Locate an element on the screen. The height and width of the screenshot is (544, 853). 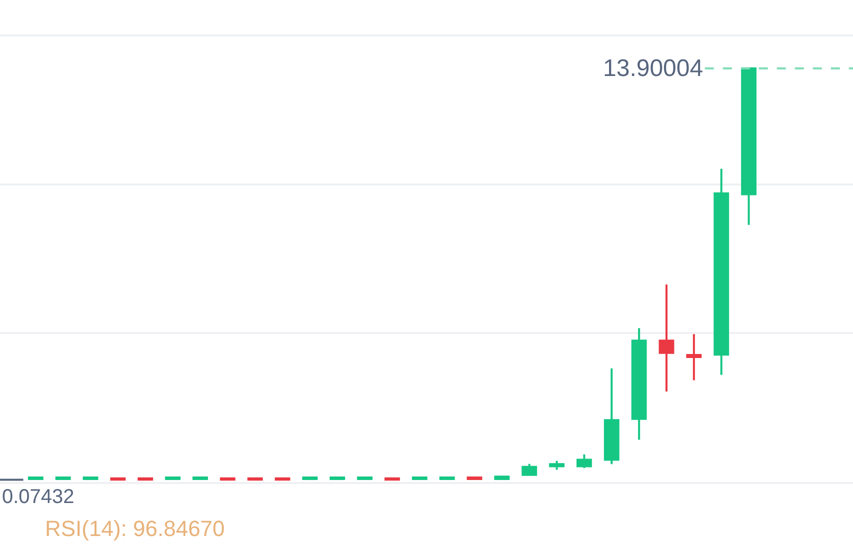
ref-line-label: 13.90004 is located at coordinates (653, 68).